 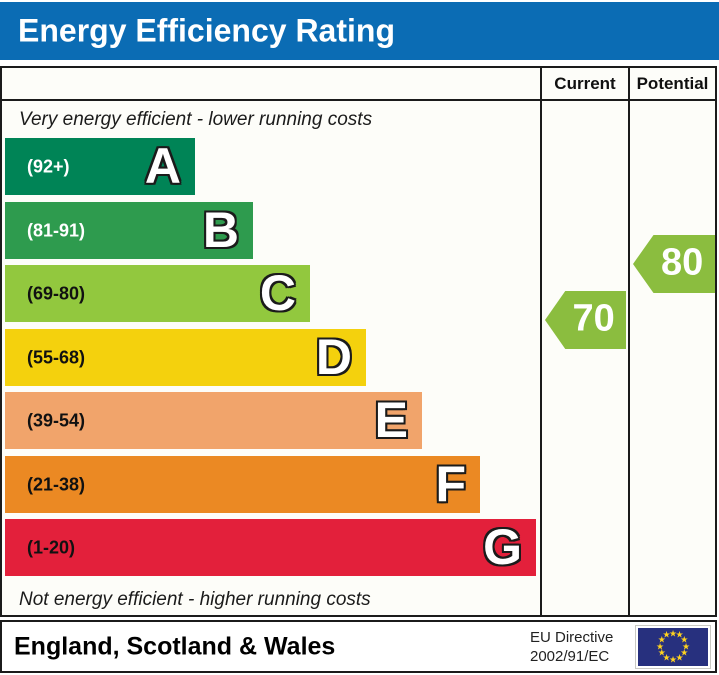 What do you see at coordinates (213, 420) in the screenshot?
I see `band-row-e: (39-54) E` at bounding box center [213, 420].